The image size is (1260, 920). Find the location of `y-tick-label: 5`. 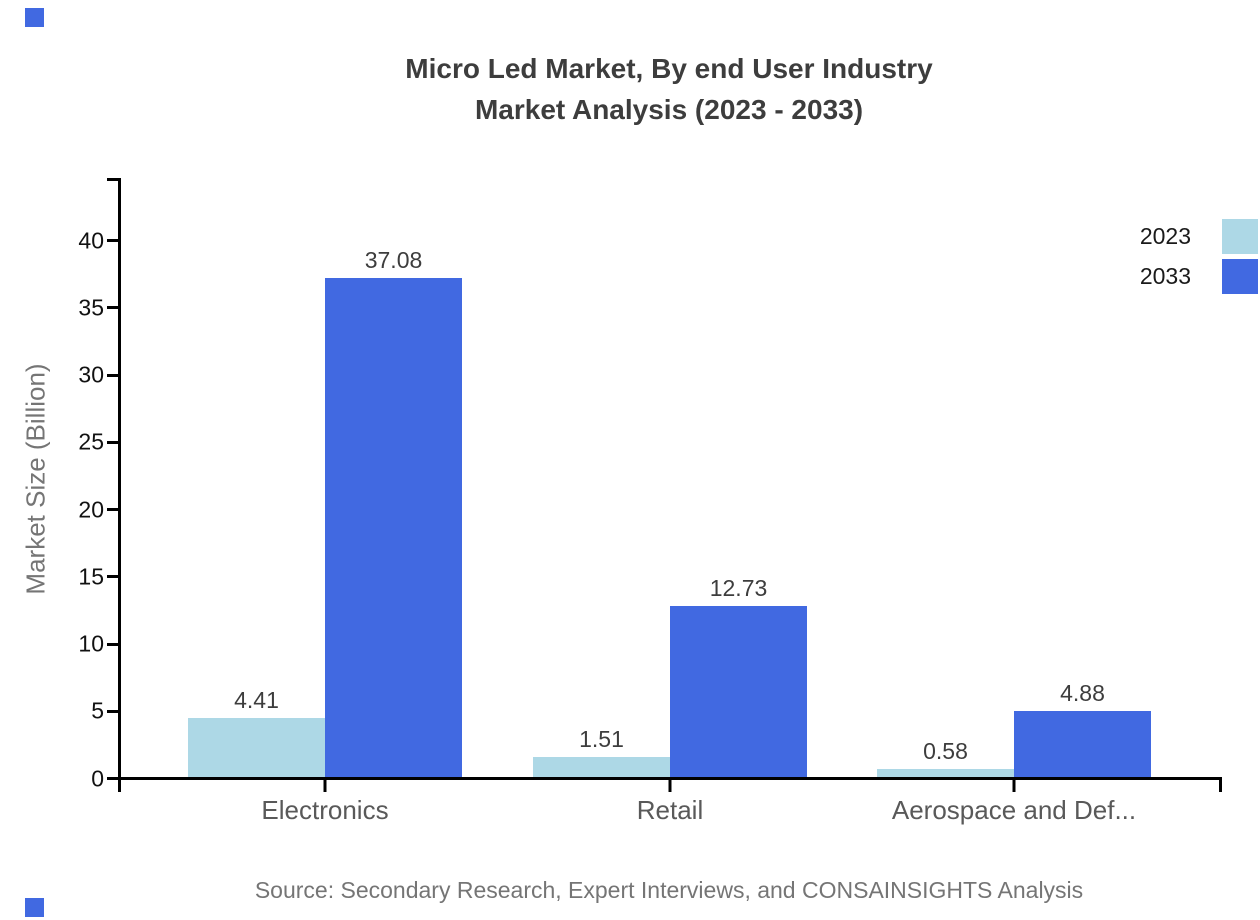

y-tick-label: 5 is located at coordinates (97, 710).